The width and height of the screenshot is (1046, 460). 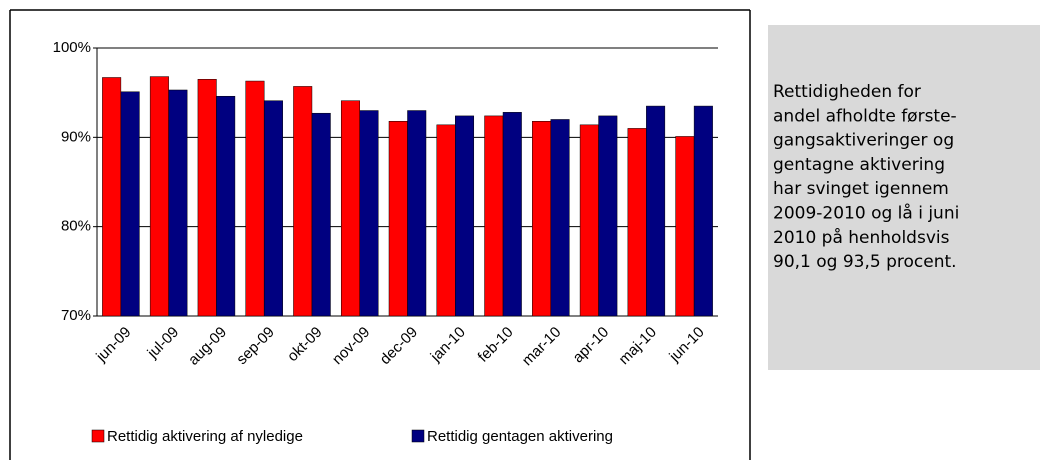 What do you see at coordinates (76, 315) in the screenshot?
I see `y-tick-label: 70%` at bounding box center [76, 315].